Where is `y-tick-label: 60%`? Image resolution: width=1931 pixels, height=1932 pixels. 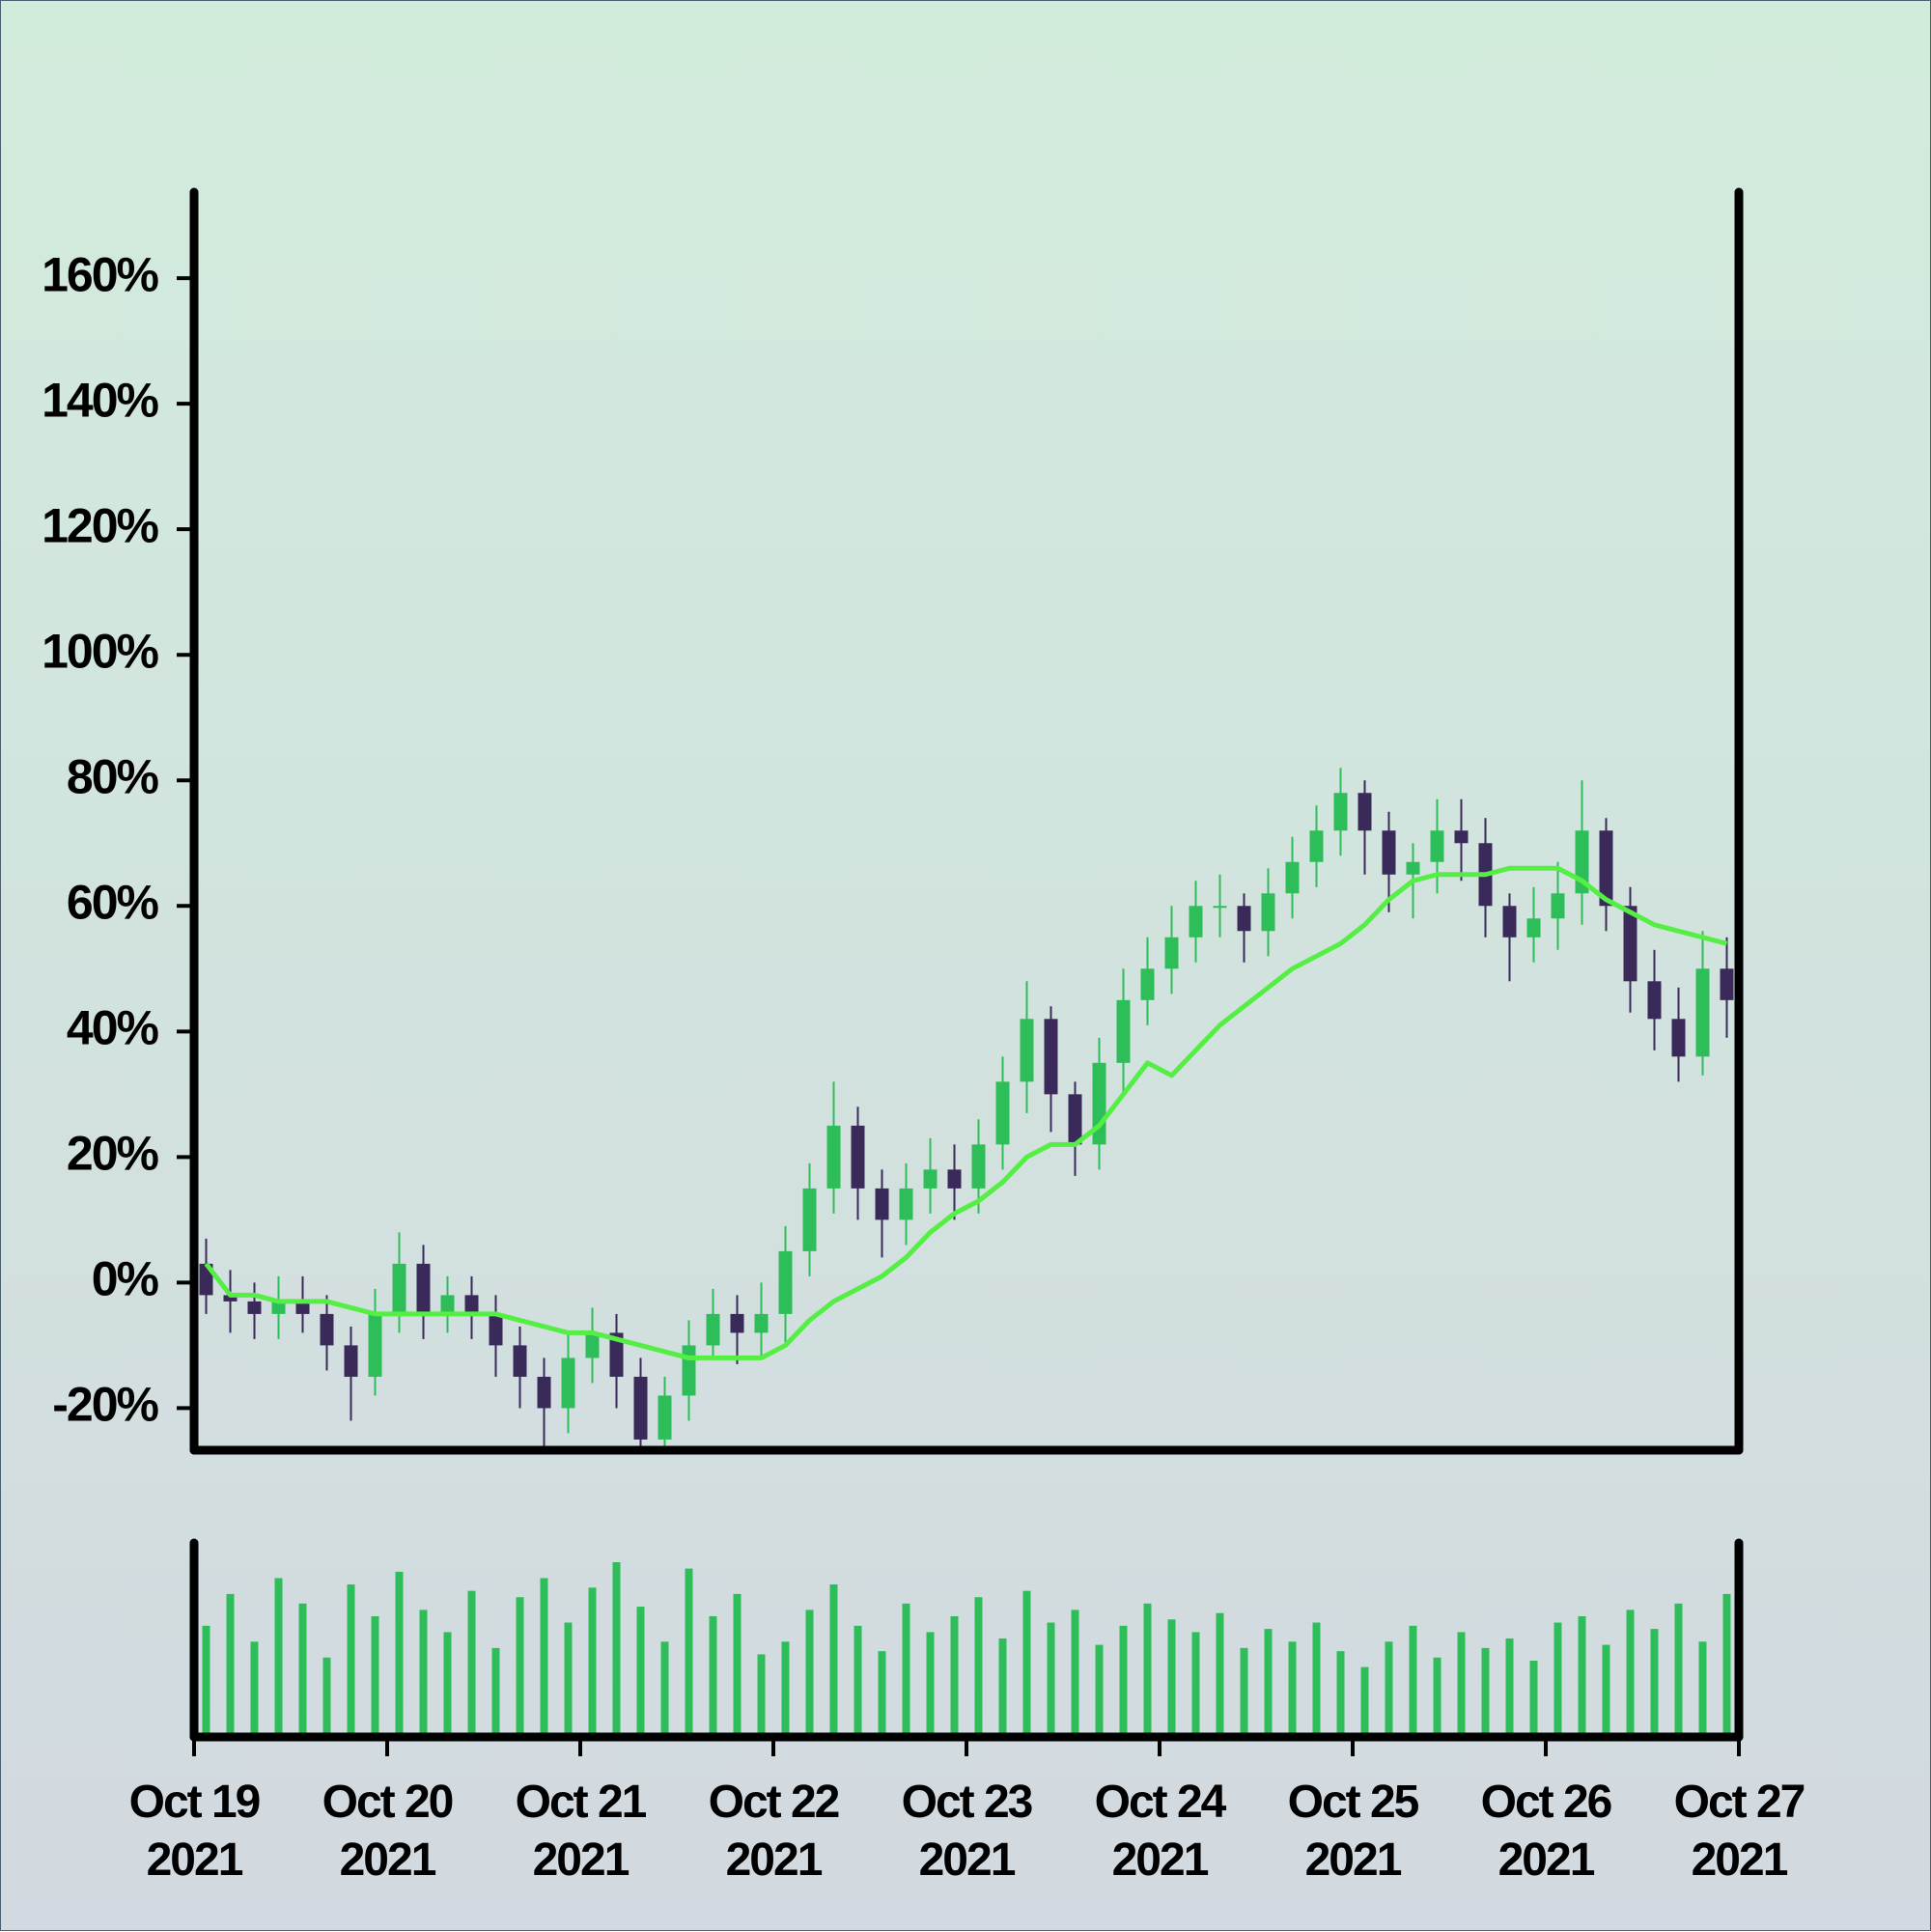
y-tick-label: 60% is located at coordinates (113, 902).